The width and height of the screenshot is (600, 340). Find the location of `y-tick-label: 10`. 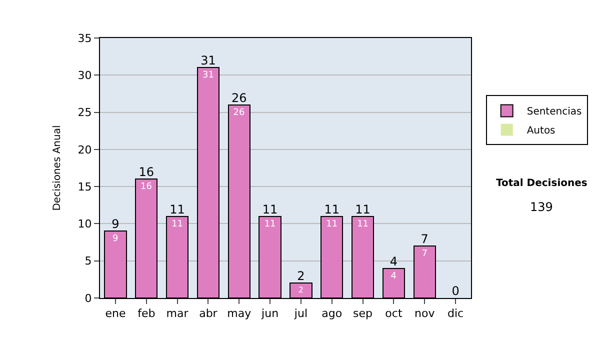

y-tick-label: 10 is located at coordinates (85, 224).